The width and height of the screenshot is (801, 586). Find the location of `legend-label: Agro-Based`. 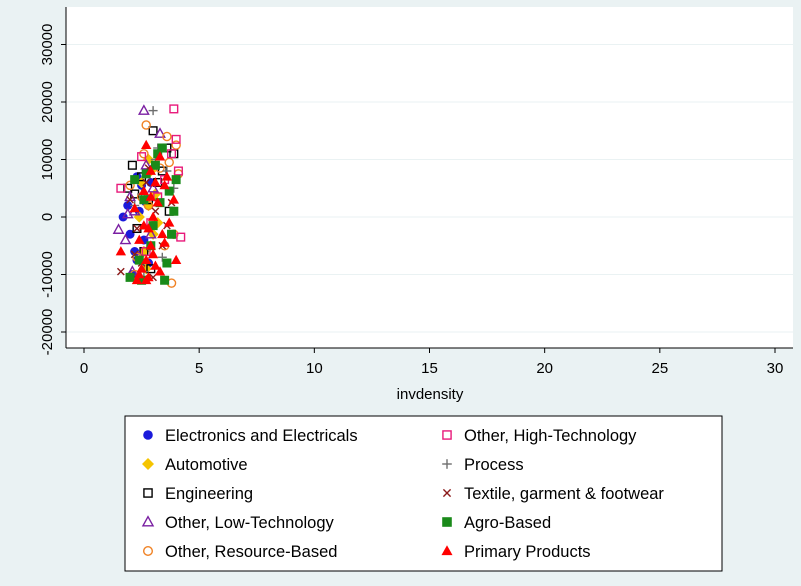

legend-label: Agro-Based is located at coordinates (507, 523).